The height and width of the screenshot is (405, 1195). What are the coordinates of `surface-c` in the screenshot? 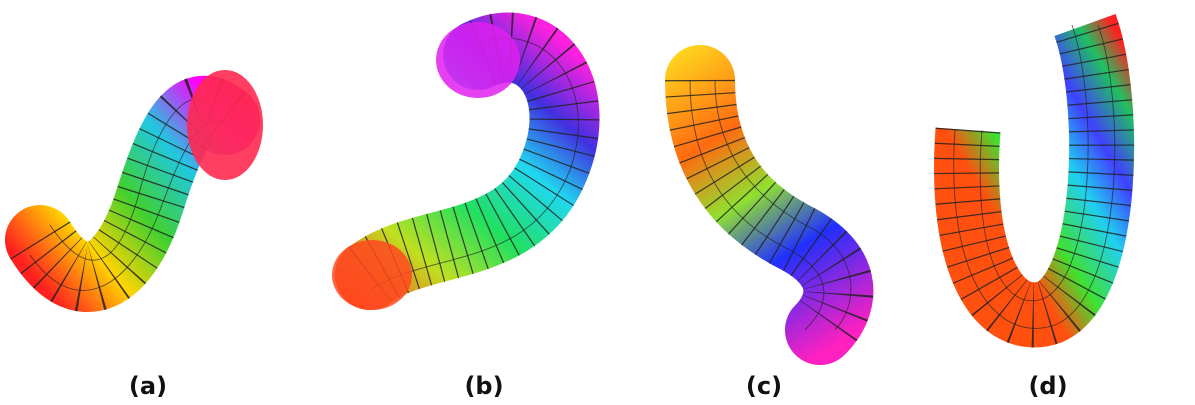 It's located at (769, 205).